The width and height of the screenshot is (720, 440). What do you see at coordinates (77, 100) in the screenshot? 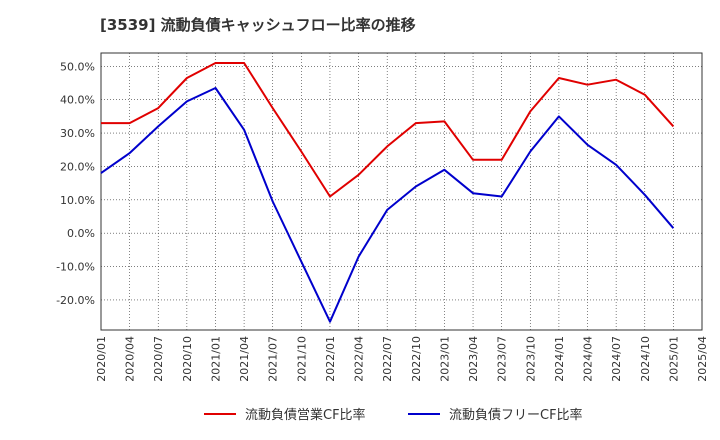
I see `y-tick-label: 40.0%` at bounding box center [77, 100].